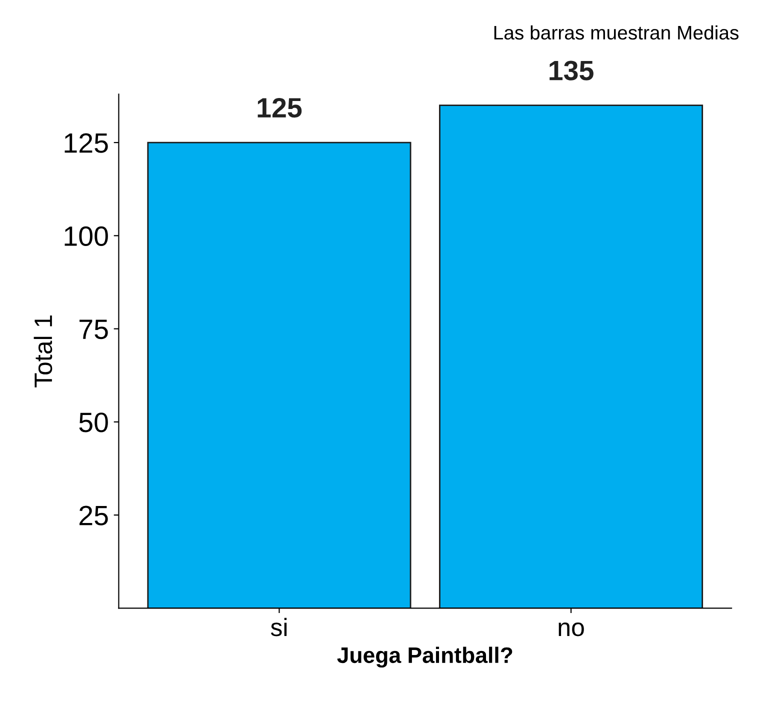 The image size is (766, 724). I want to click on x-axis-title: Juega Paintball?, so click(424, 657).